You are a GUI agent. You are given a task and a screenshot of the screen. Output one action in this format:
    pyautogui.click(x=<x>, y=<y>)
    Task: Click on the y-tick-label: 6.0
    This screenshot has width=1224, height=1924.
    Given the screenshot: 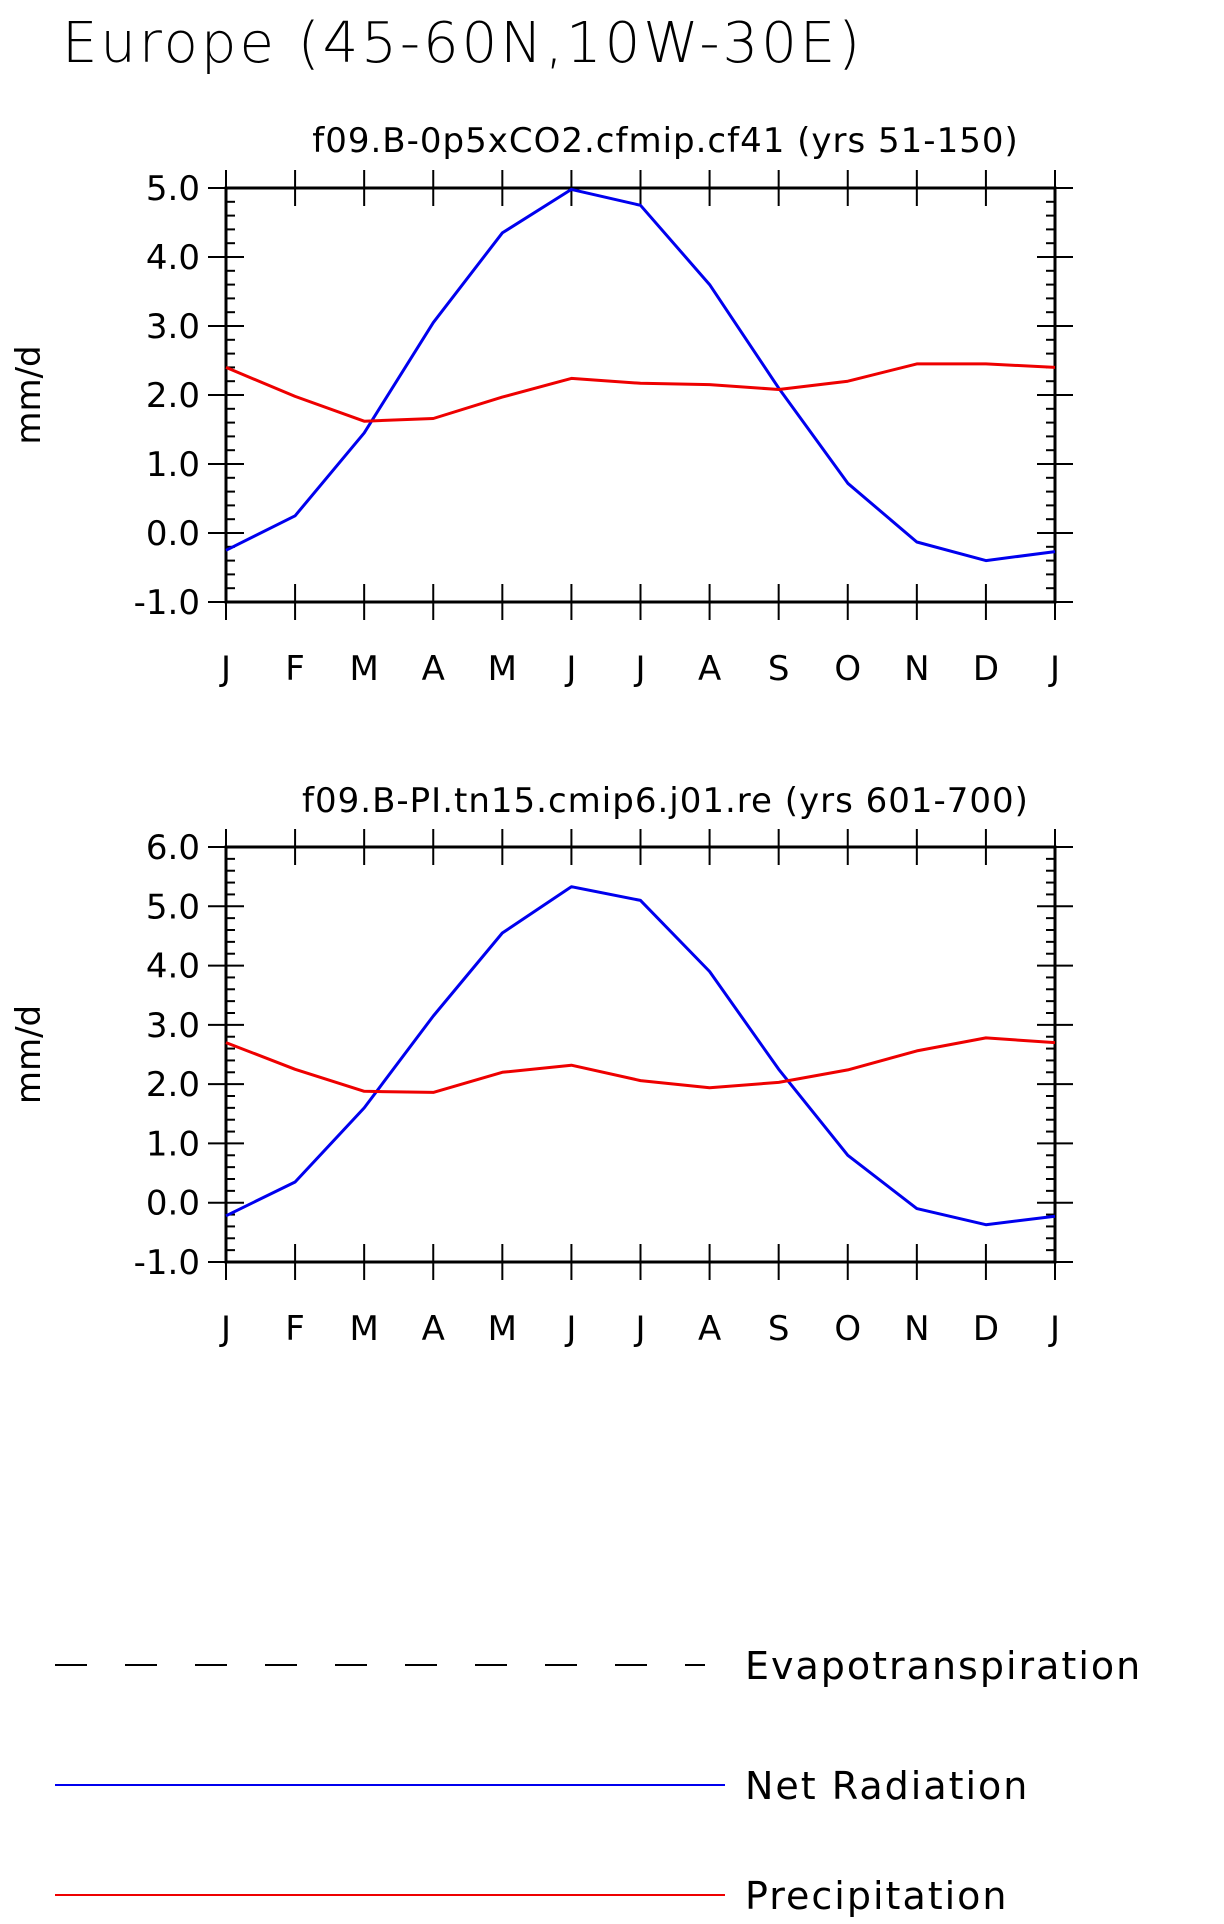 What is the action you would take?
    pyautogui.click(x=173, y=848)
    